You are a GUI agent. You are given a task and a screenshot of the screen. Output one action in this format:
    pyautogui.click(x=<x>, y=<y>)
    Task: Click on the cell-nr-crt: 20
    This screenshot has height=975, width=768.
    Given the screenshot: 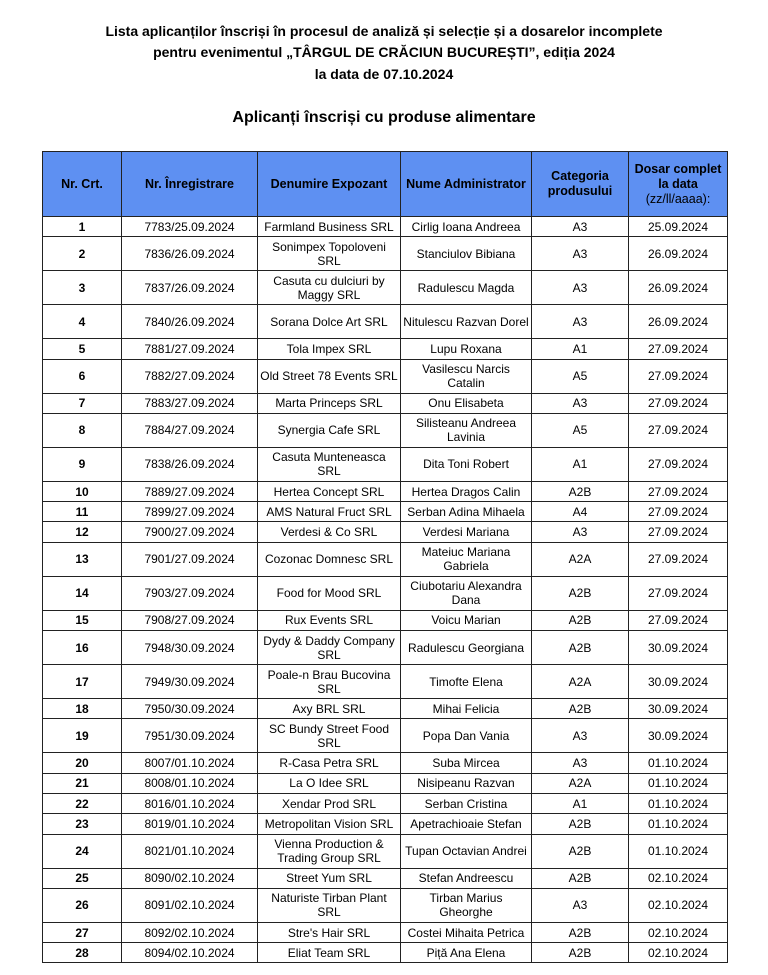 What is the action you would take?
    pyautogui.click(x=82, y=763)
    